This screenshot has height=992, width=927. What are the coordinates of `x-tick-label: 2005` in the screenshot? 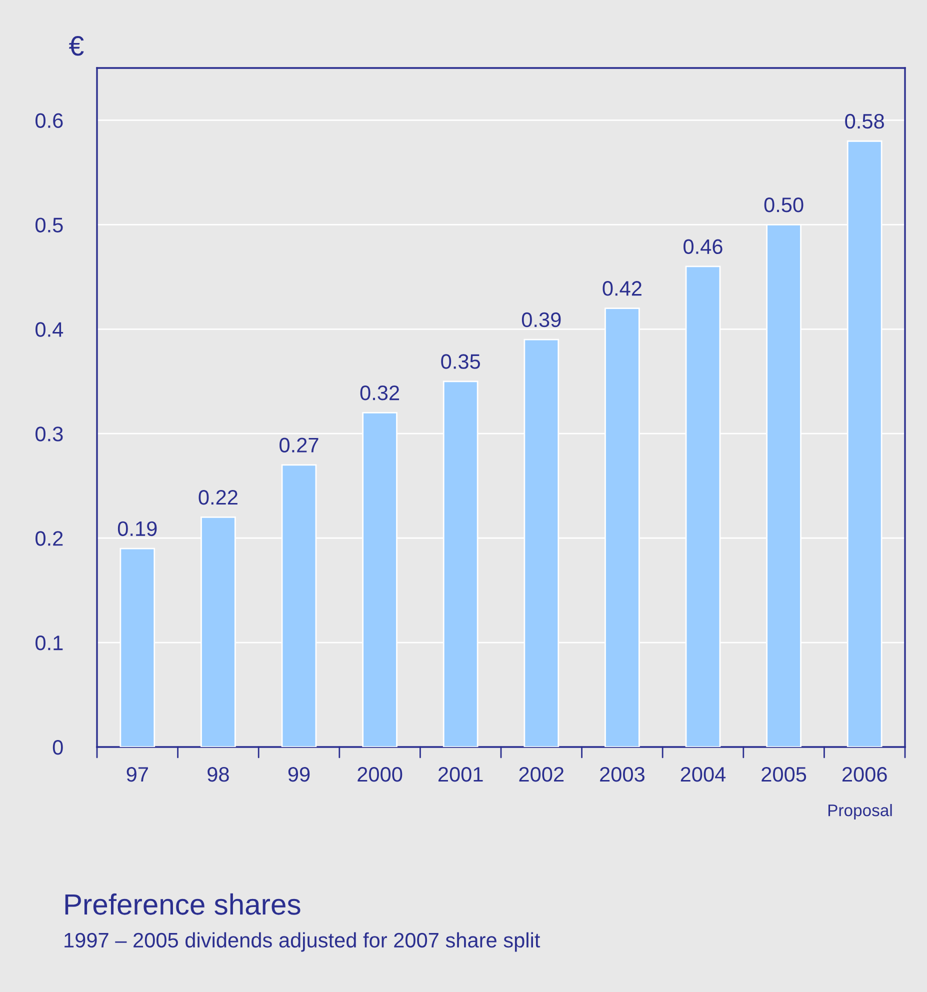 It's located at (784, 774).